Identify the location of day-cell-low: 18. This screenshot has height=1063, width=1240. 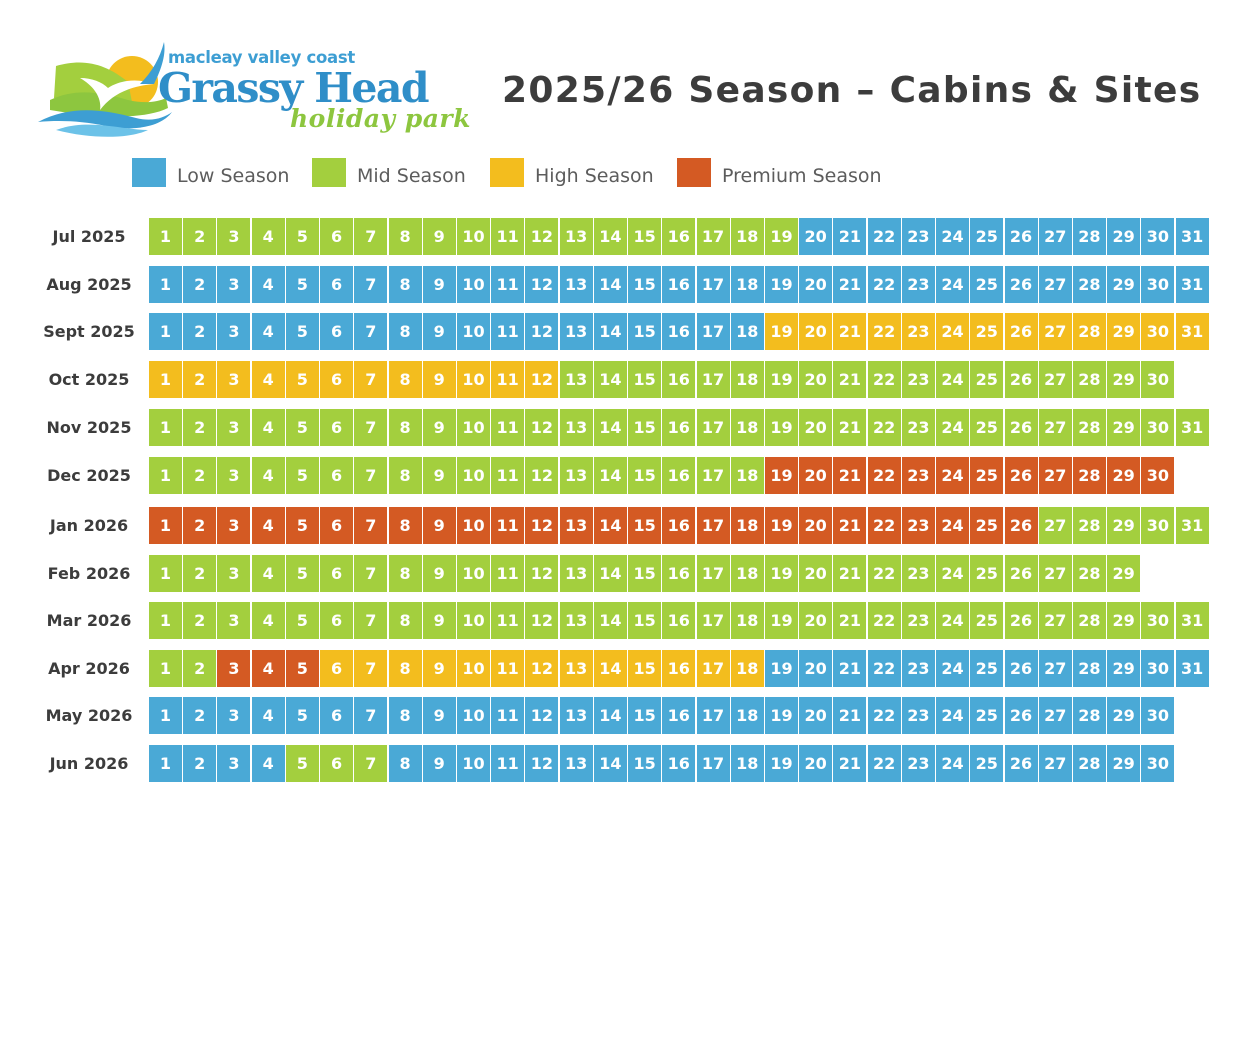
(747, 763).